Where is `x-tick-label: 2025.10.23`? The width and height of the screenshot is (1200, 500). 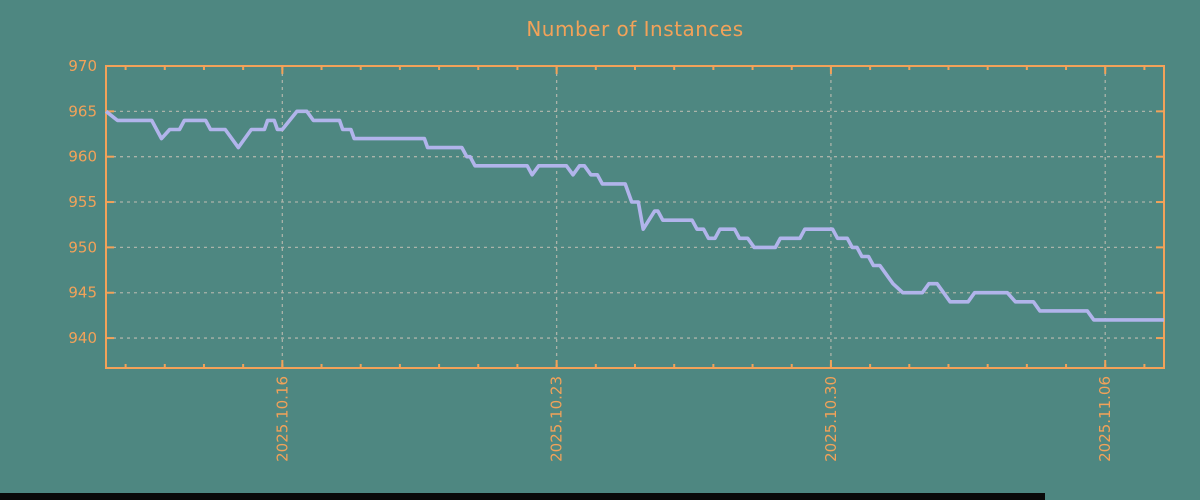
x-tick-label: 2025.10.23 is located at coordinates (557, 419).